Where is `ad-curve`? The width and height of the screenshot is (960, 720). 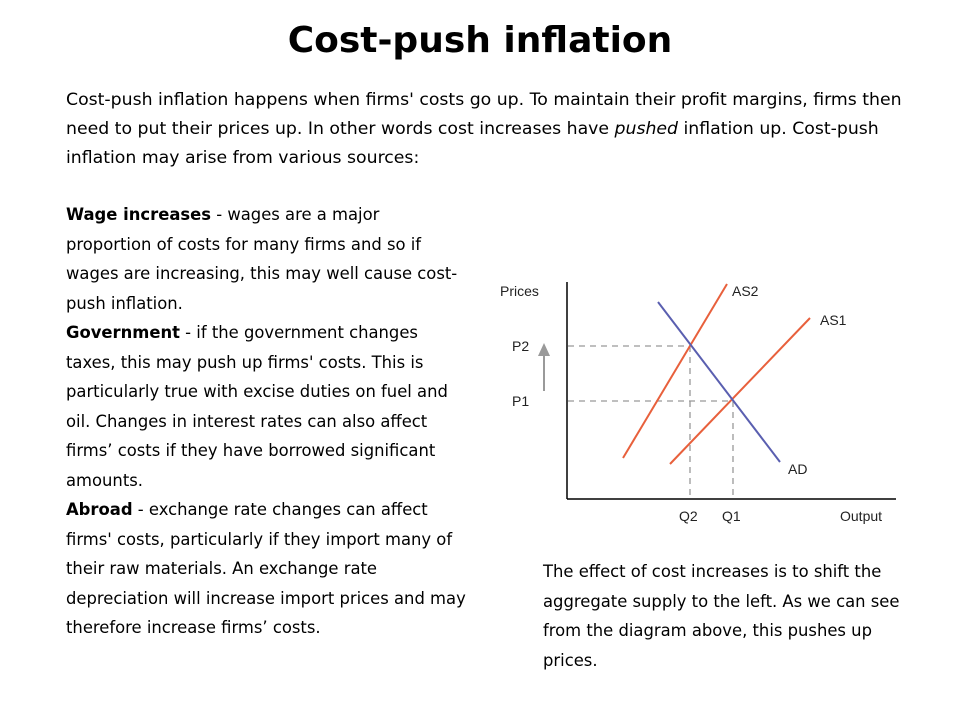
ad-curve is located at coordinates (719, 382).